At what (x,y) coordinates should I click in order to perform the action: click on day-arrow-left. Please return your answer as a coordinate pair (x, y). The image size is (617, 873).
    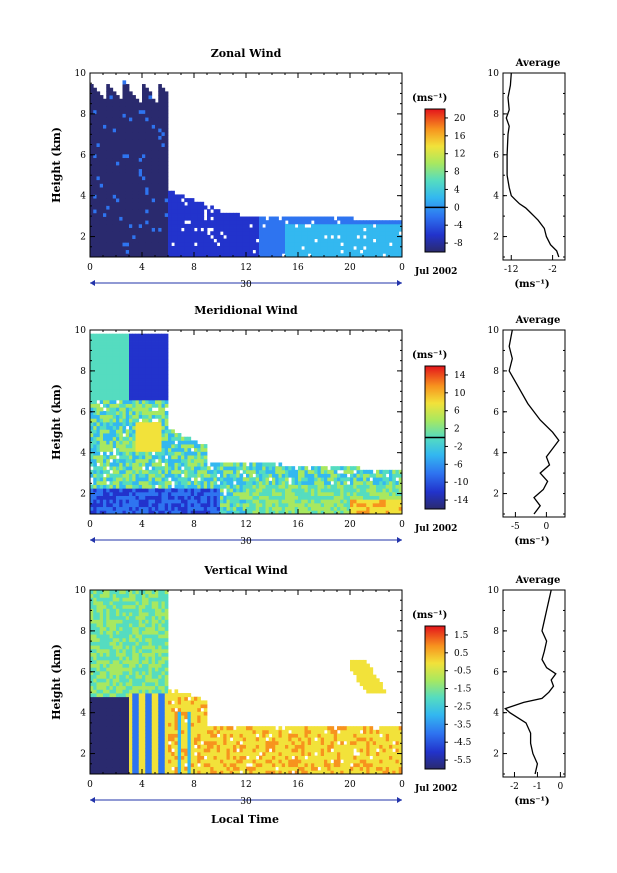
    Looking at the image, I should click on (92, 283).